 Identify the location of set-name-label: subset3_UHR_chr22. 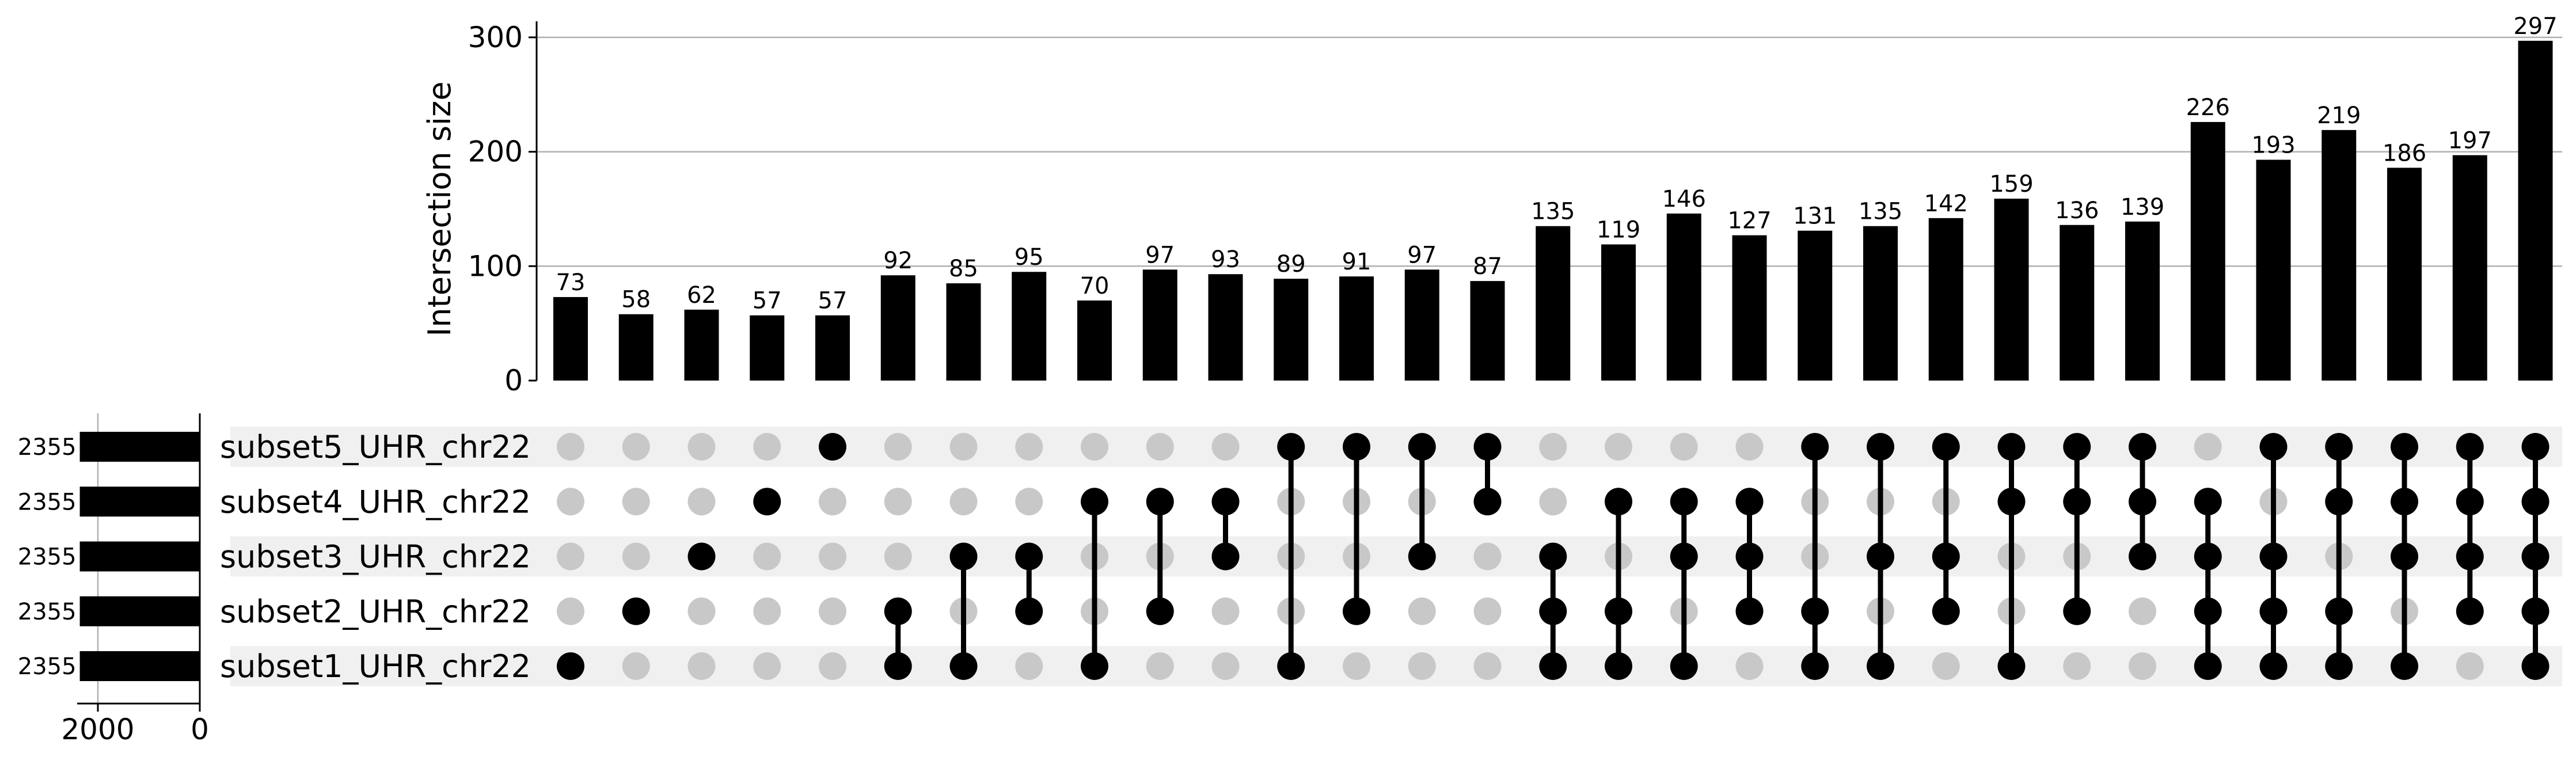
(376, 557).